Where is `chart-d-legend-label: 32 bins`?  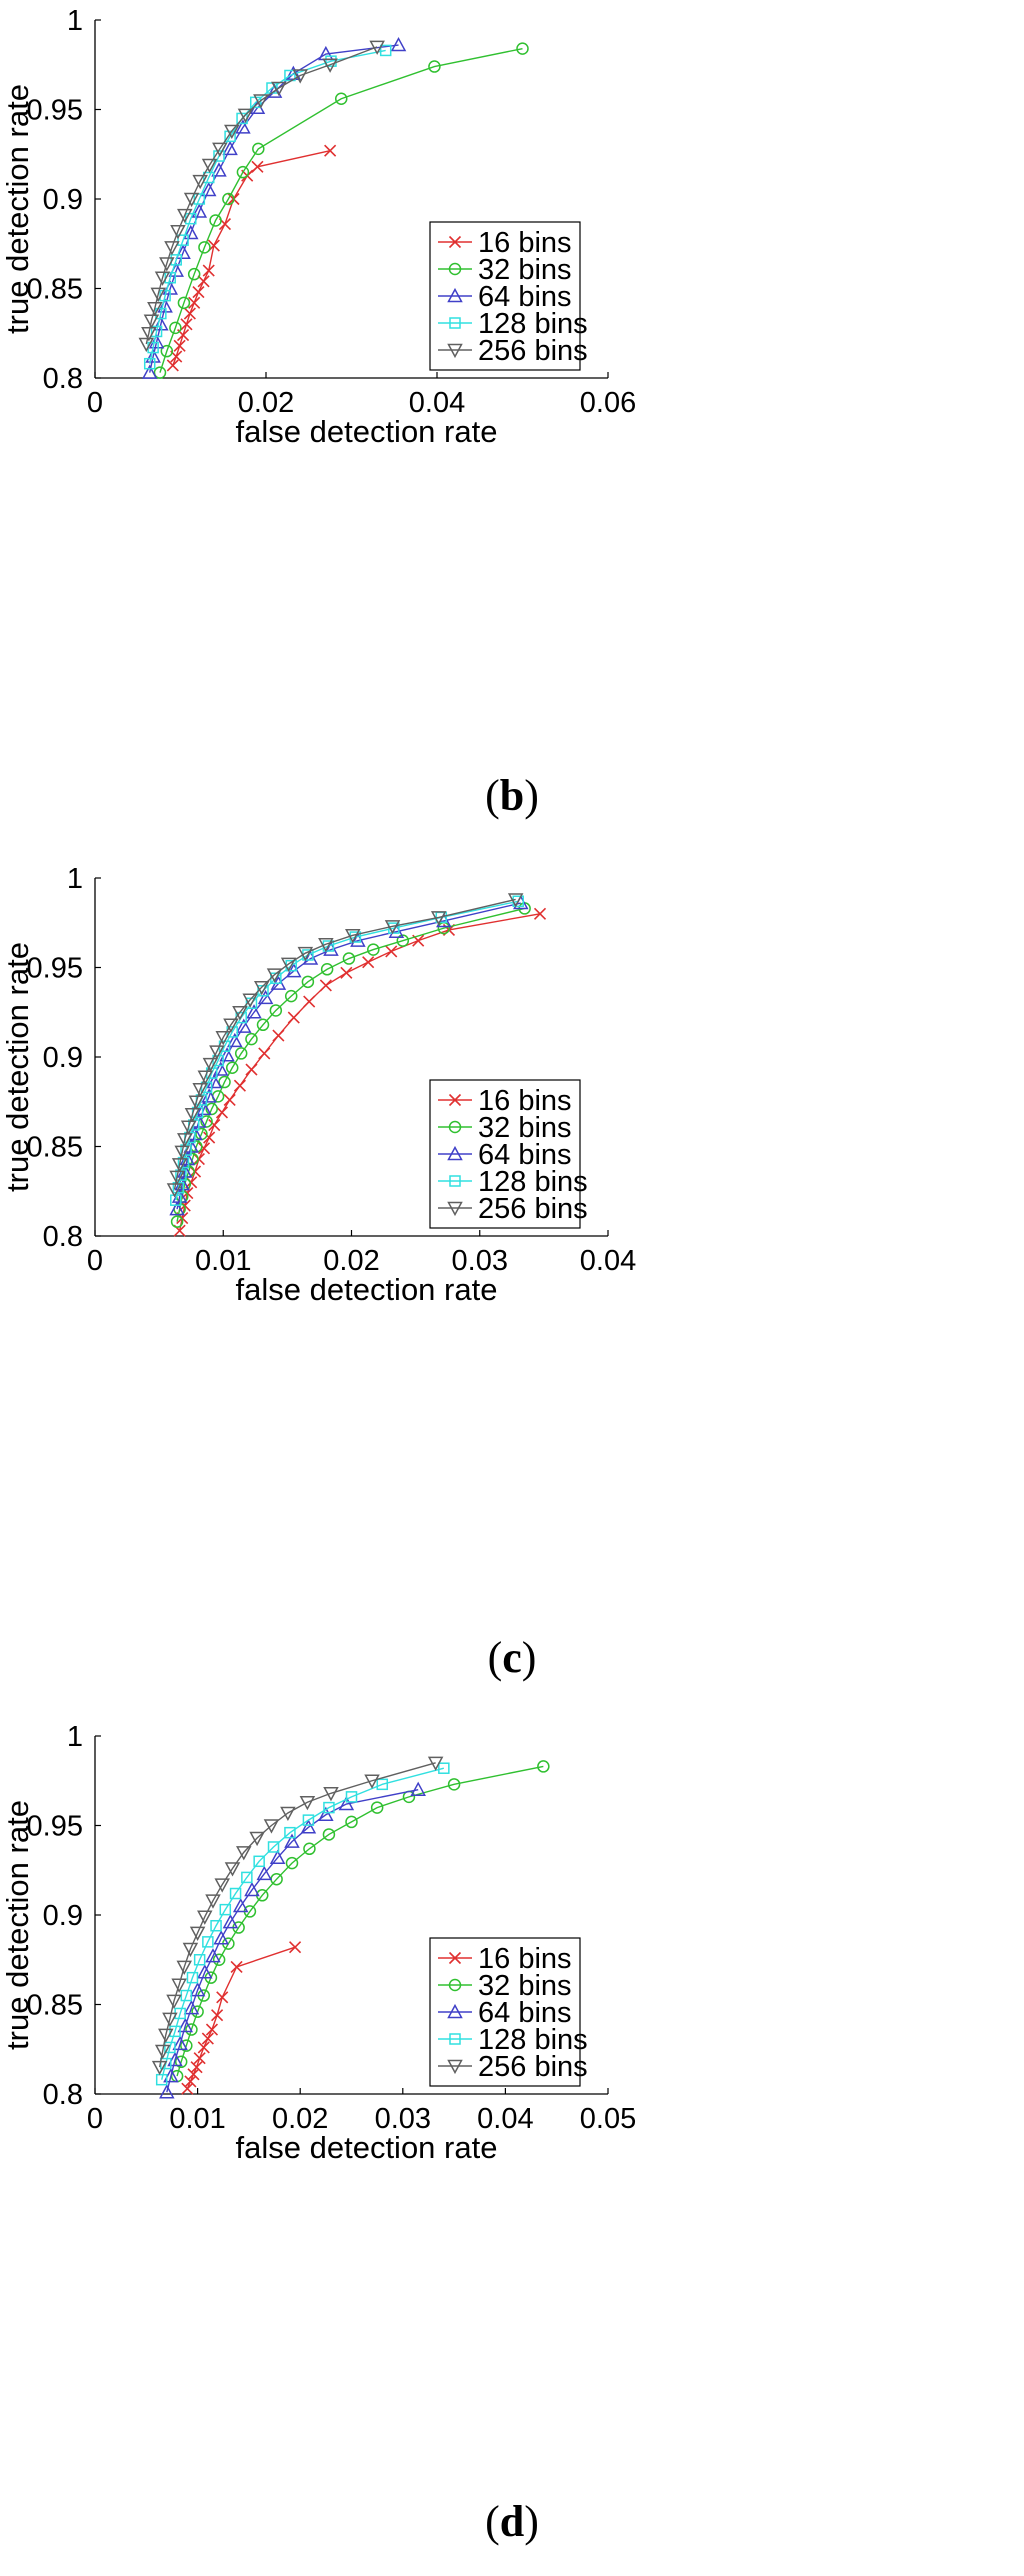
chart-d-legend-label: 32 bins is located at coordinates (525, 1986).